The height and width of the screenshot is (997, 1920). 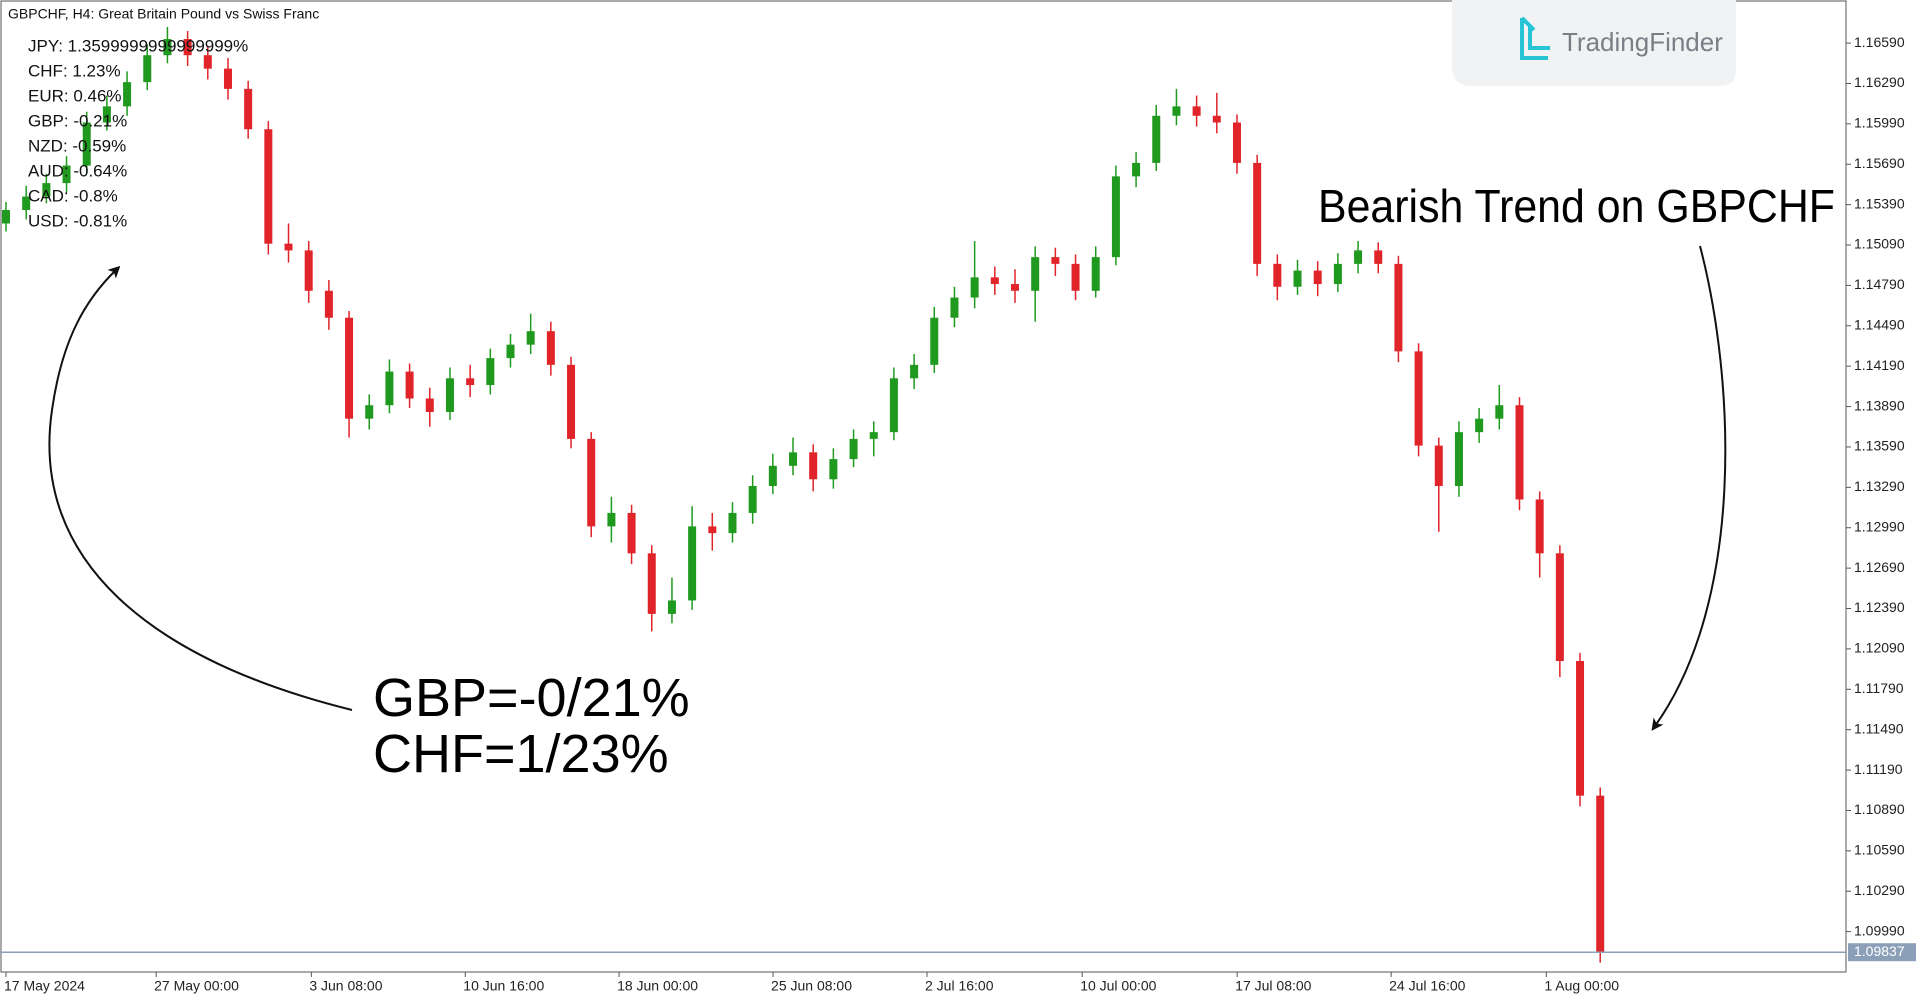 What do you see at coordinates (1879, 324) in the screenshot?
I see `y-tick-label: 1.14490` at bounding box center [1879, 324].